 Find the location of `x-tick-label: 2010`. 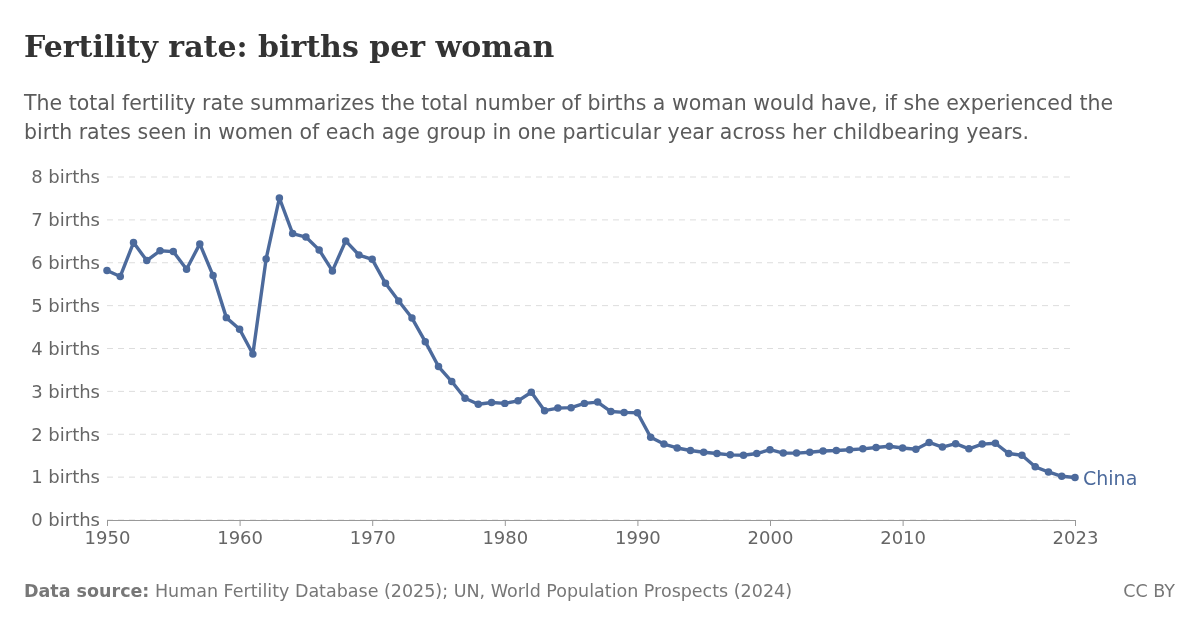

x-tick-label: 2010 is located at coordinates (903, 537).